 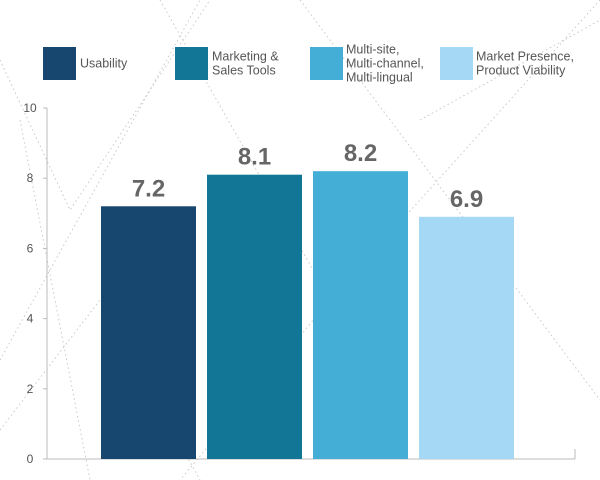 What do you see at coordinates (525, 64) in the screenshot?
I see `legend-label: Market Presence, Product Viability` at bounding box center [525, 64].